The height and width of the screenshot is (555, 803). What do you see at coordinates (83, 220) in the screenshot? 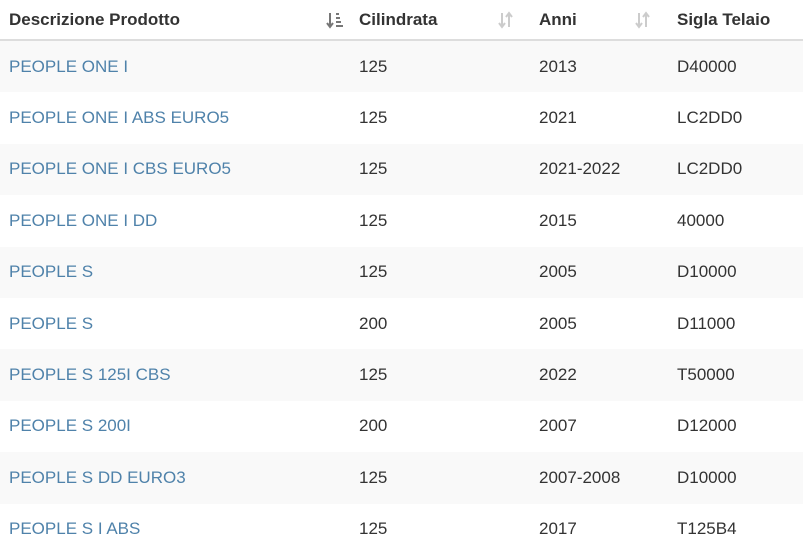
I see `product-link: PEOPLE ONE I DD` at bounding box center [83, 220].